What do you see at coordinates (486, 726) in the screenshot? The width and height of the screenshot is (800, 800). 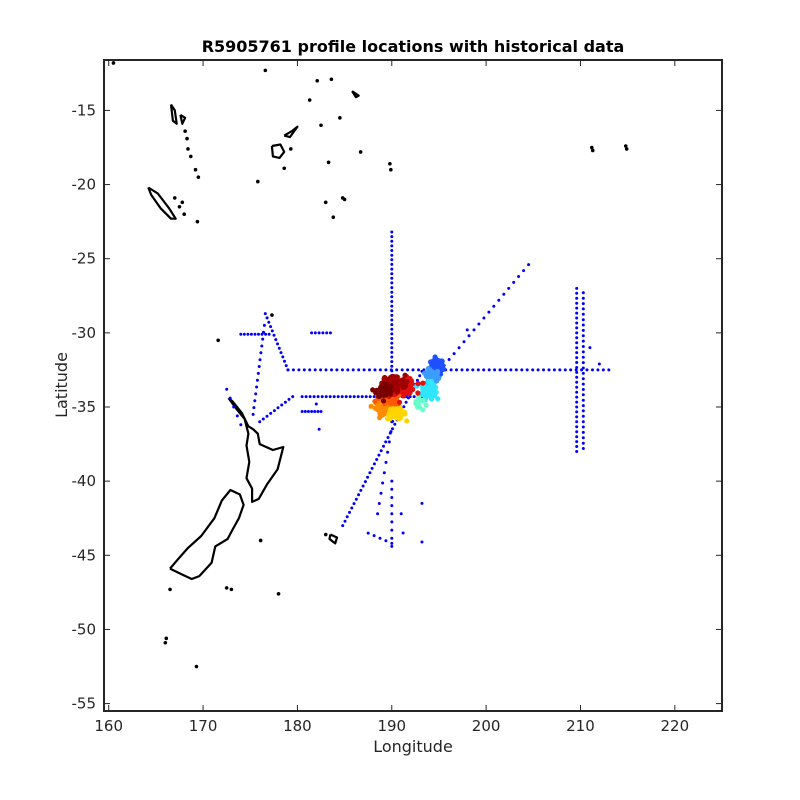 I see `x-tick-label: 200` at bounding box center [486, 726].